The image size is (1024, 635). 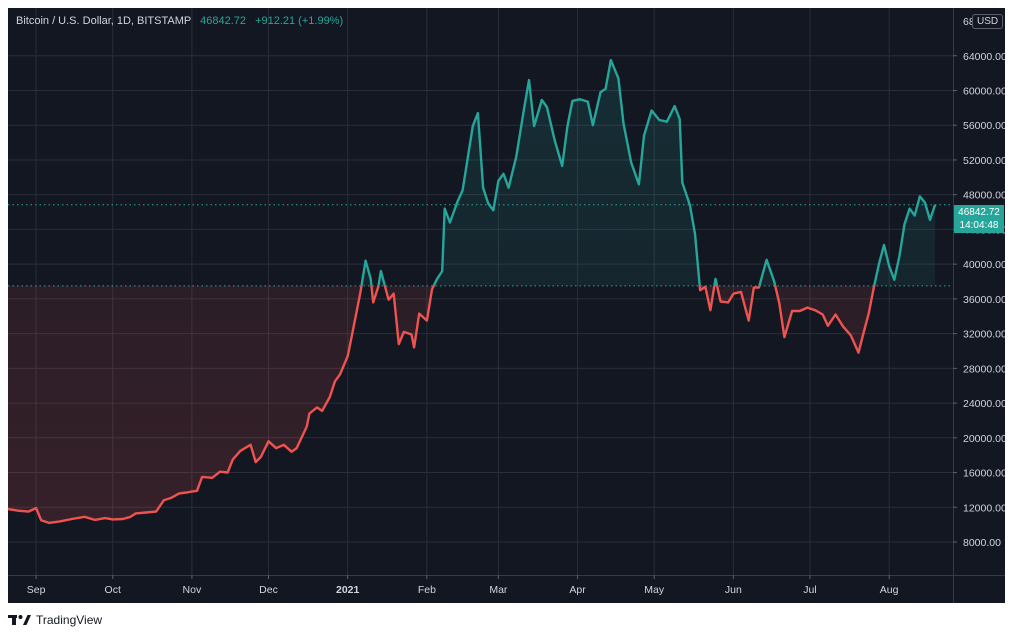 I want to click on x-tick-label: Sep, so click(x=36, y=590).